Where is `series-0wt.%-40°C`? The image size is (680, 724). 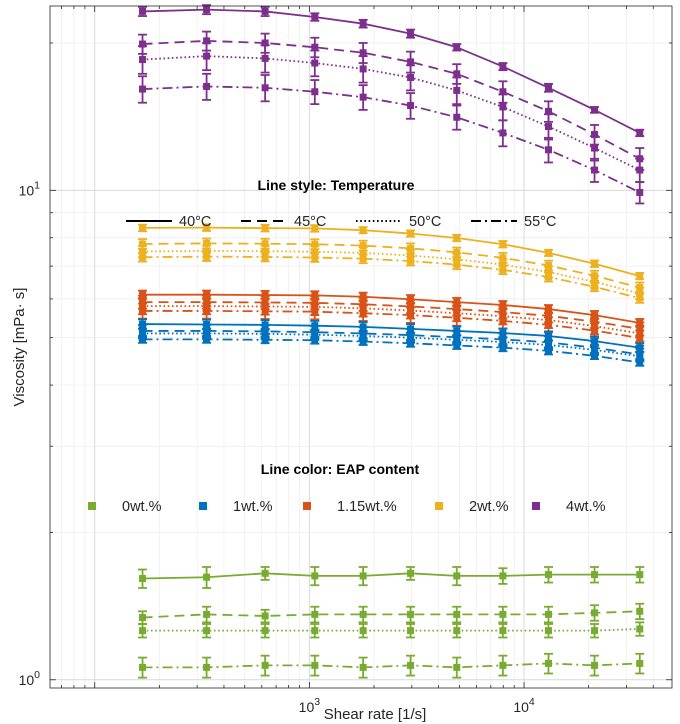
series-0wt.%-40°C is located at coordinates (391, 577).